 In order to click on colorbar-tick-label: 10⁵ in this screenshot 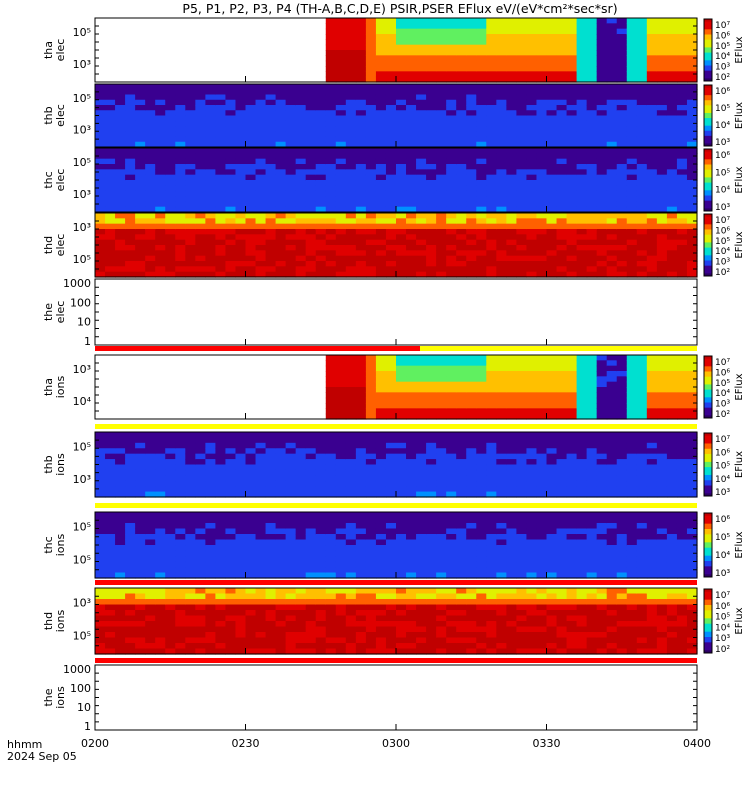, I will do `click(722, 538)`.